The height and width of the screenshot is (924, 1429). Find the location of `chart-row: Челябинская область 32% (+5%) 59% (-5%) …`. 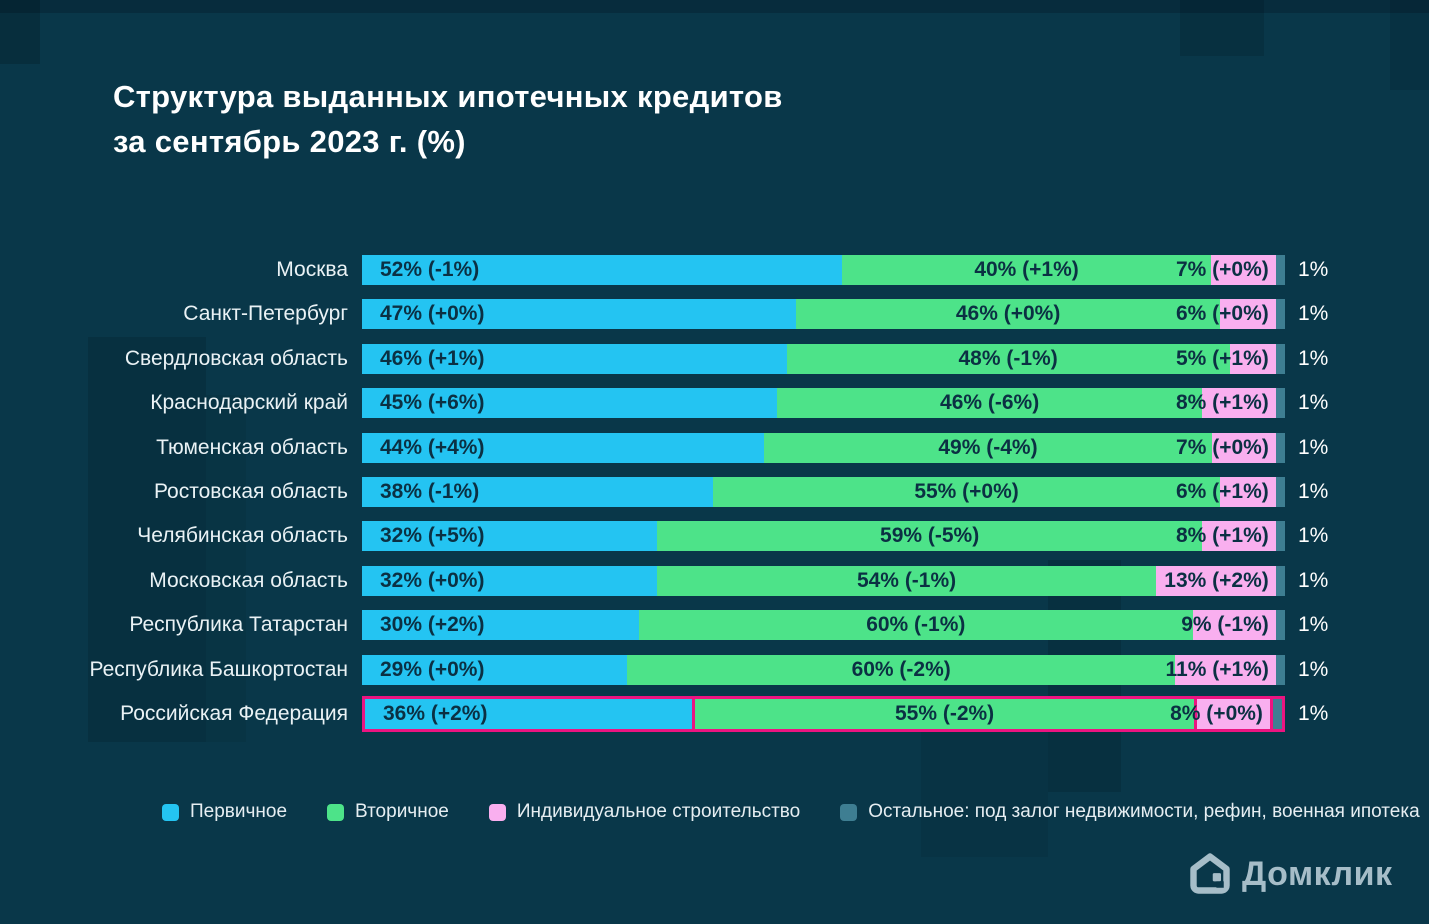

chart-row: Челябинская область 32% (+5%) 59% (-5%) … is located at coordinates (714, 536).